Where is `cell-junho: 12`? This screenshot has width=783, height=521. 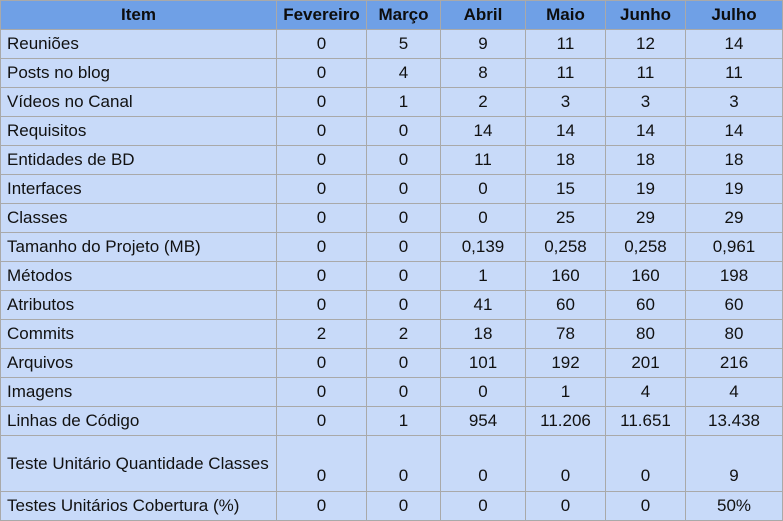 cell-junho: 12 is located at coordinates (645, 44).